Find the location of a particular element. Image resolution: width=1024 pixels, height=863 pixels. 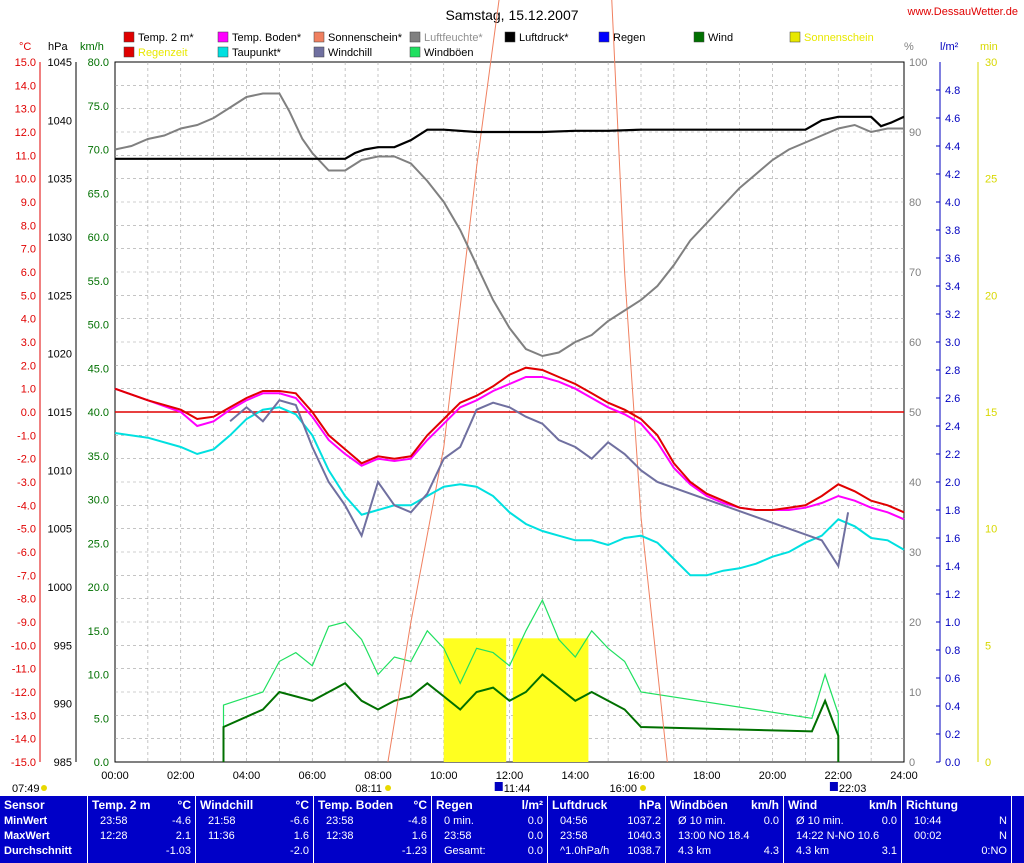

rain-tick: 3.6 is located at coordinates (952, 259).